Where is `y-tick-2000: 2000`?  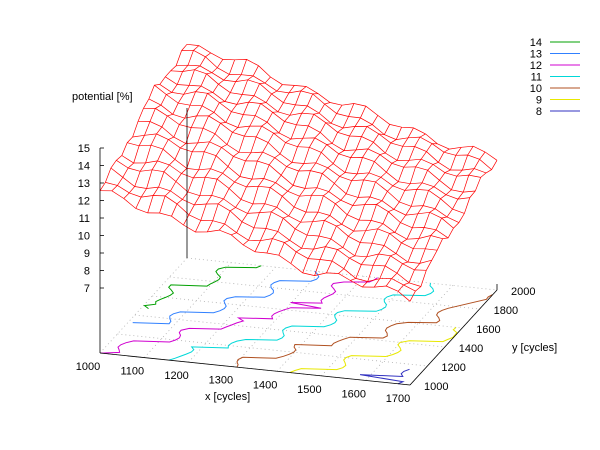
y-tick-2000: 2000 is located at coordinates (523, 292).